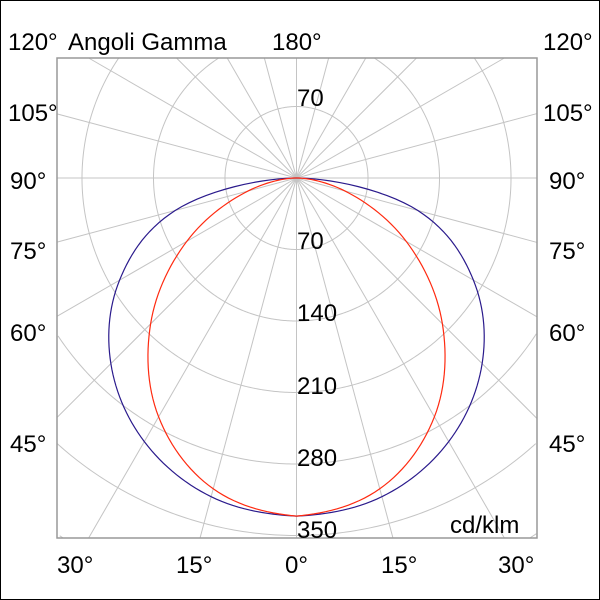 The image size is (600, 600). Describe the element at coordinates (297, 42) in the screenshot. I see `angle-label-180: 180°` at that location.